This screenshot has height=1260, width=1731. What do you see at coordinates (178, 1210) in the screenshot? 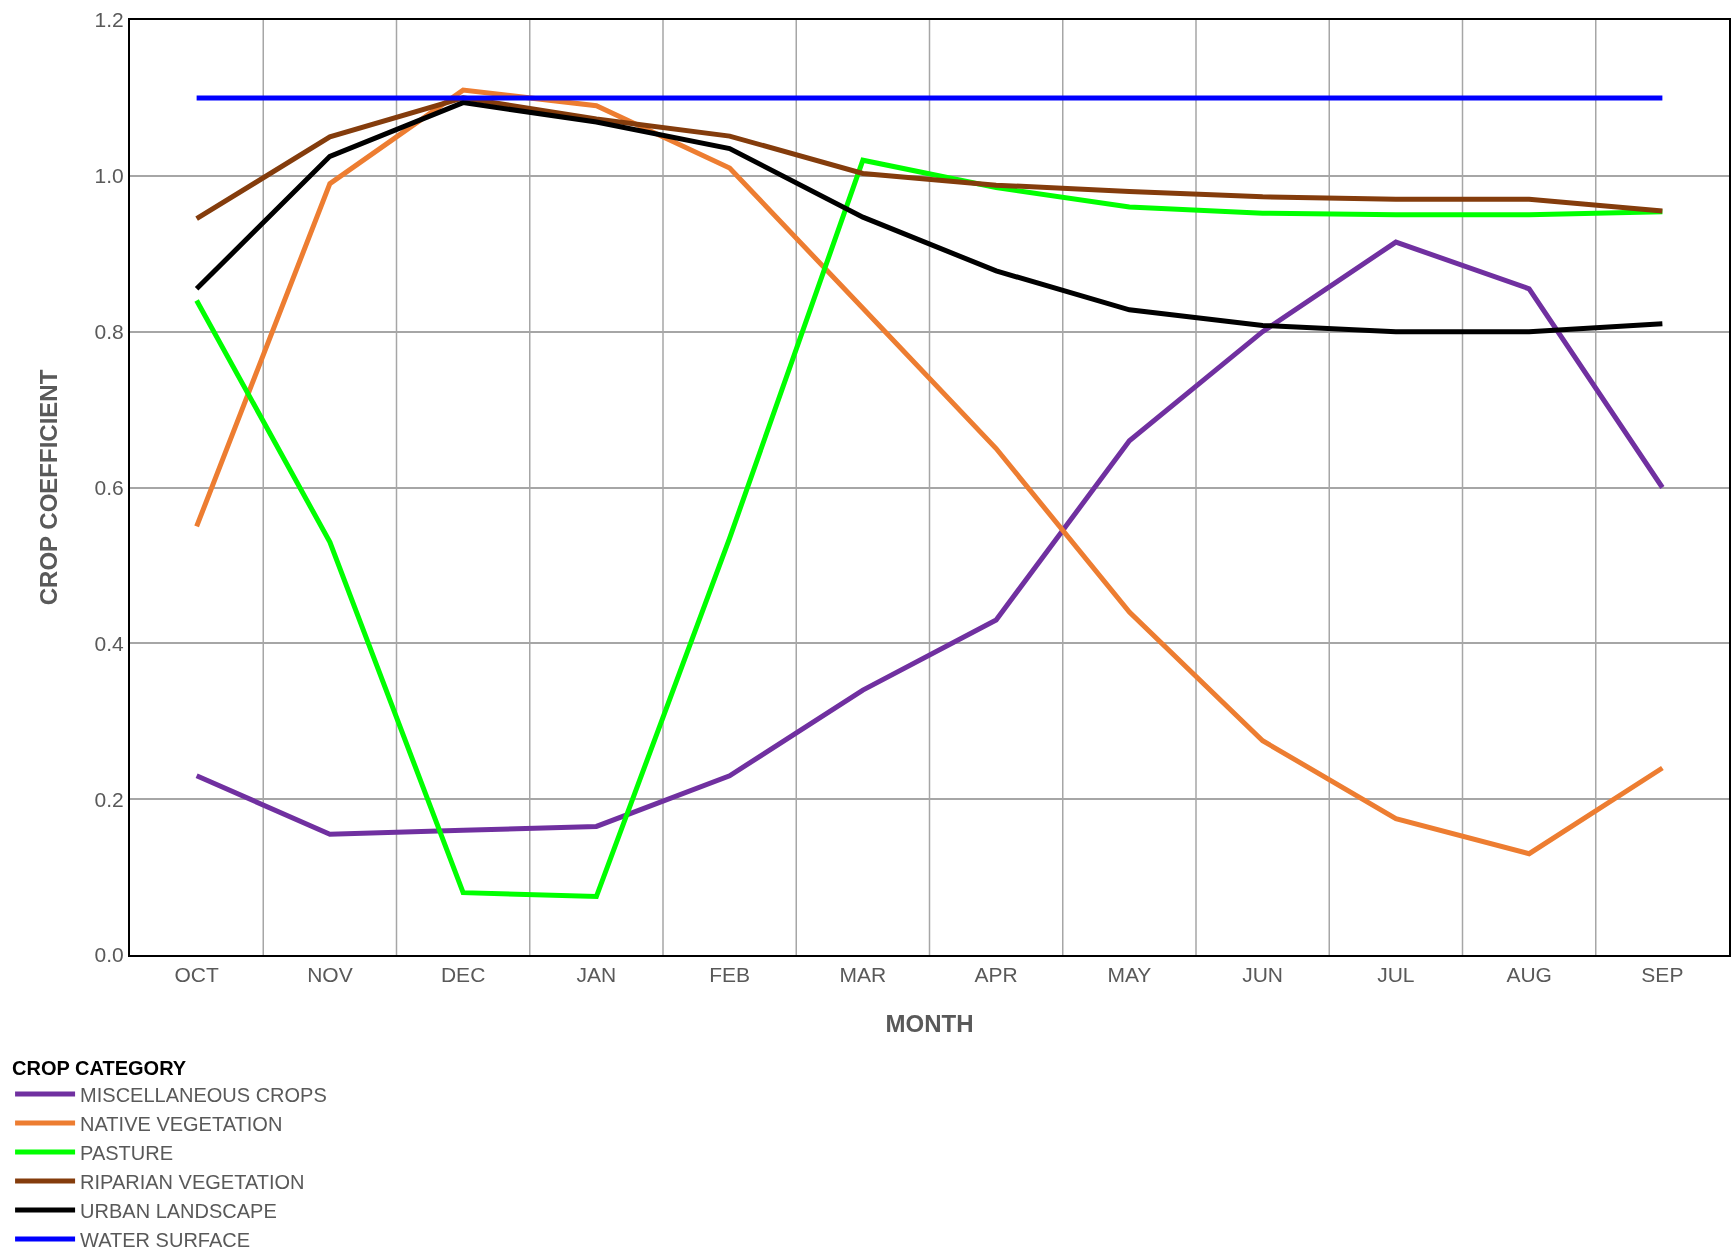
I see `legend-label: URBAN LANDSCAPE` at bounding box center [178, 1210].